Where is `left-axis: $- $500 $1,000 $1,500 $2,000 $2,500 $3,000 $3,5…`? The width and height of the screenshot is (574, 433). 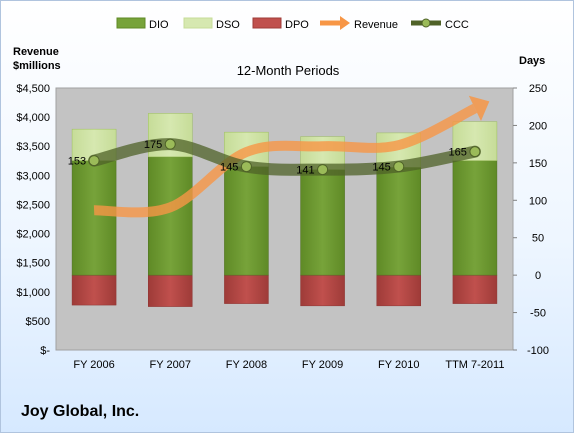
left-axis: $- $500 $1,000 $1,500 $2,000 $2,500 $3,000 $3,5… is located at coordinates (33, 220).